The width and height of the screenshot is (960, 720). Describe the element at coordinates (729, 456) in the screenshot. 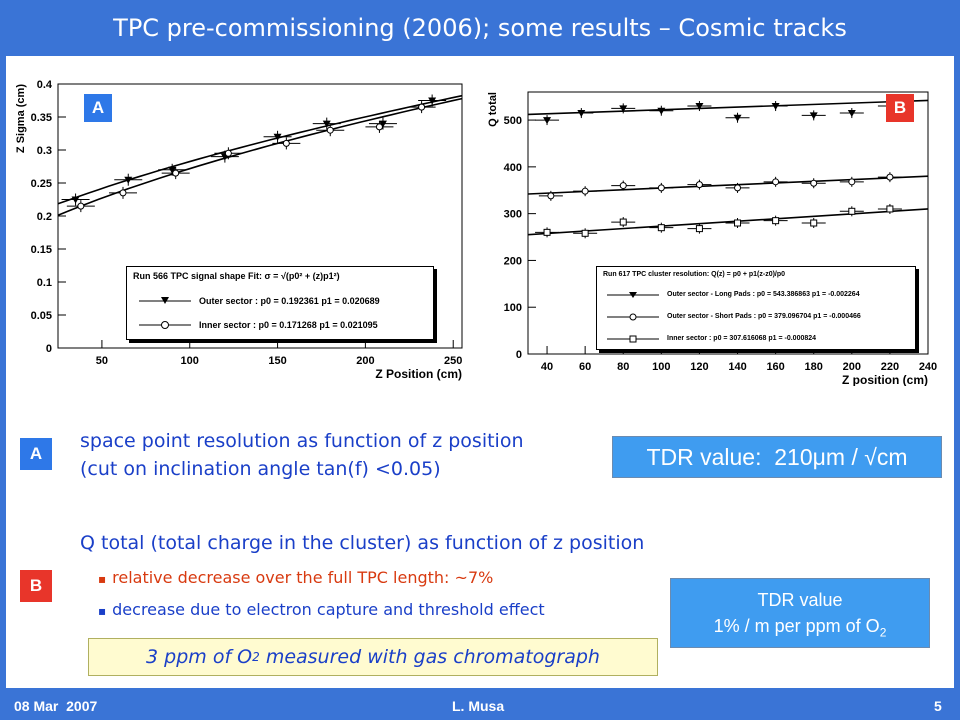

I see `tdr-value-a-prefix: TDR value: 210` at that location.